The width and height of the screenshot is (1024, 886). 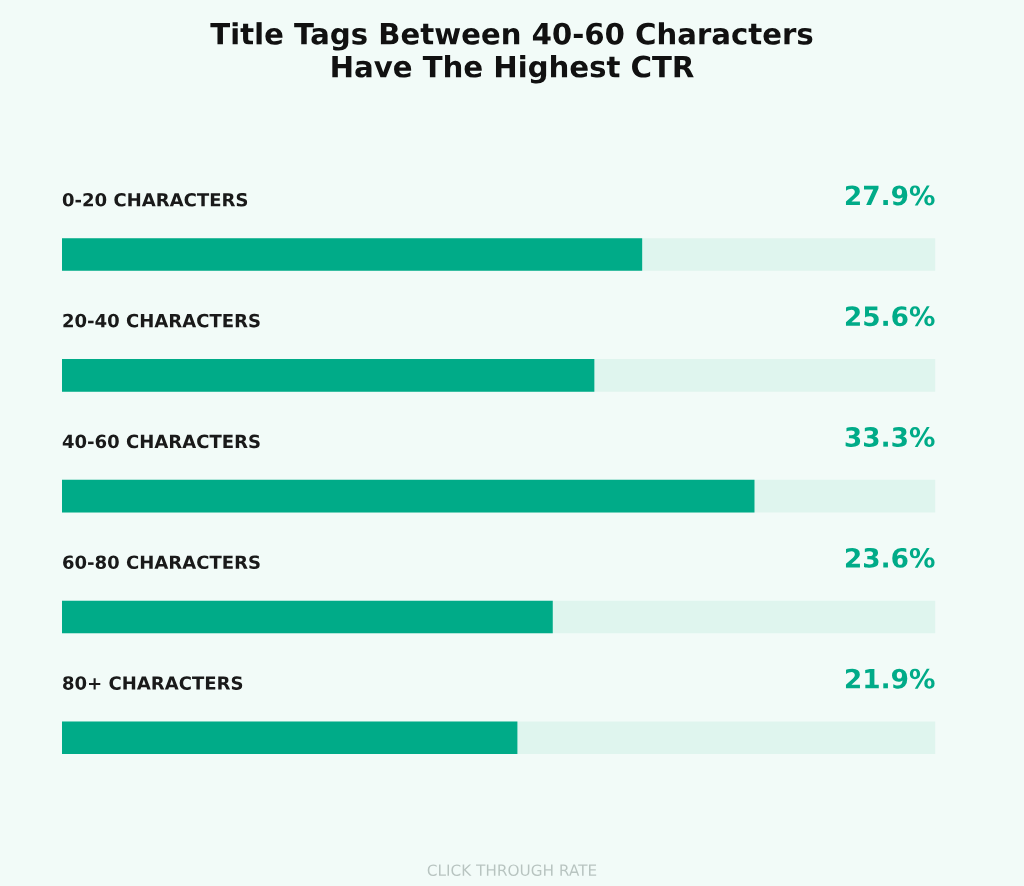 I want to click on chart-title: Title Tags Between 40-60 Characters Have The Highest CTR, so click(x=511, y=53).